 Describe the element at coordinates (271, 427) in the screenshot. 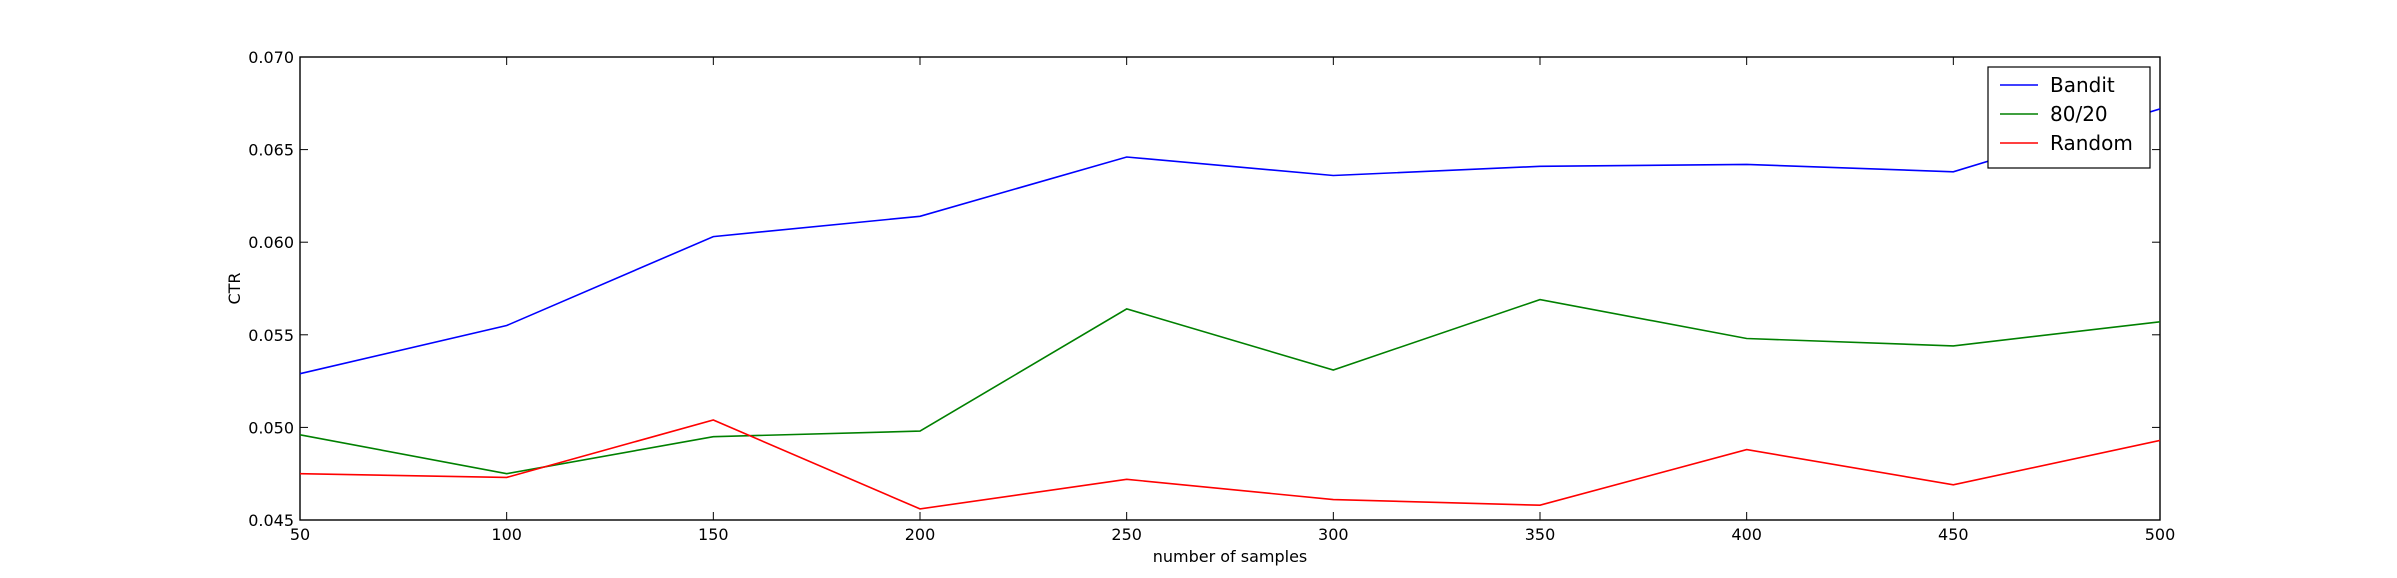

I see `y-tick-label: 0.050` at that location.